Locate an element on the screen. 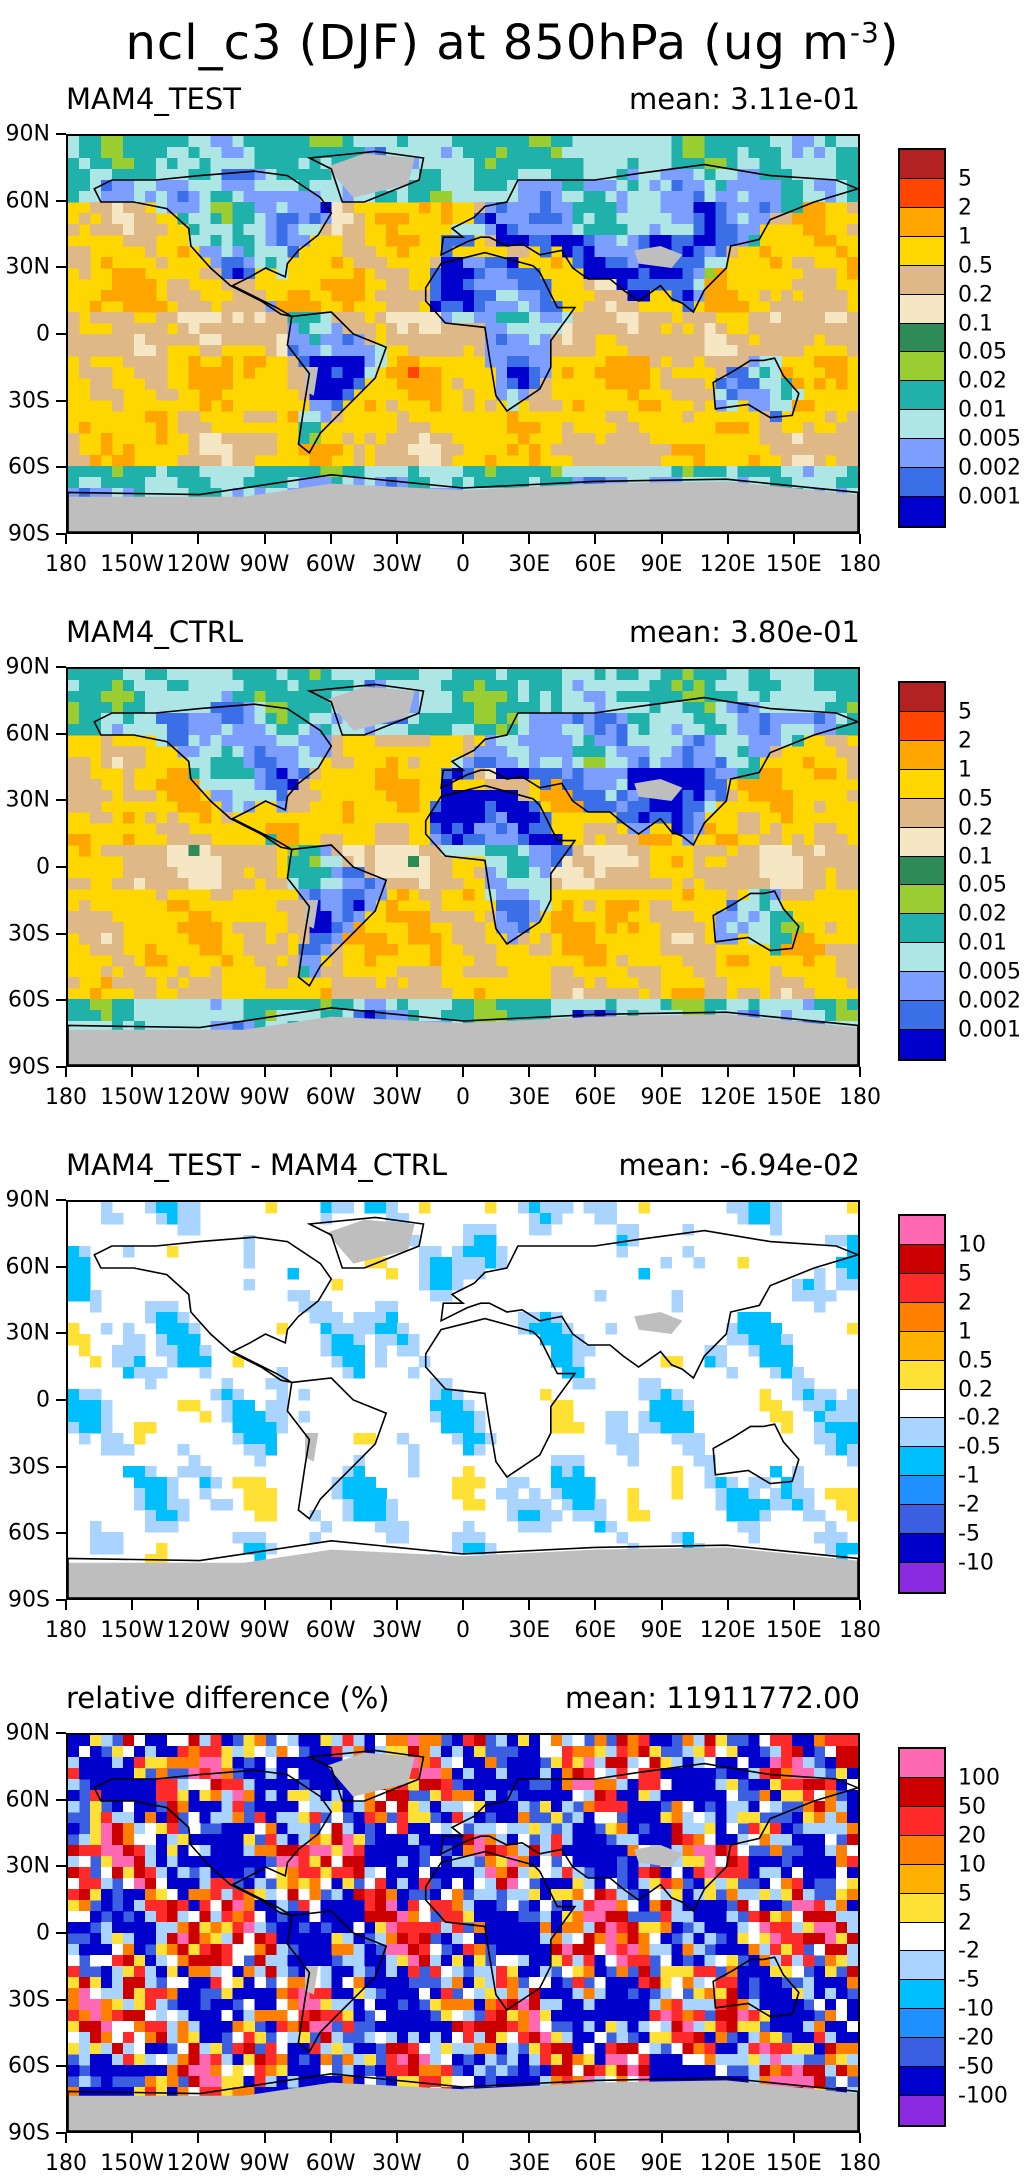  panel-title: MAM4_TEST is located at coordinates (153, 99).